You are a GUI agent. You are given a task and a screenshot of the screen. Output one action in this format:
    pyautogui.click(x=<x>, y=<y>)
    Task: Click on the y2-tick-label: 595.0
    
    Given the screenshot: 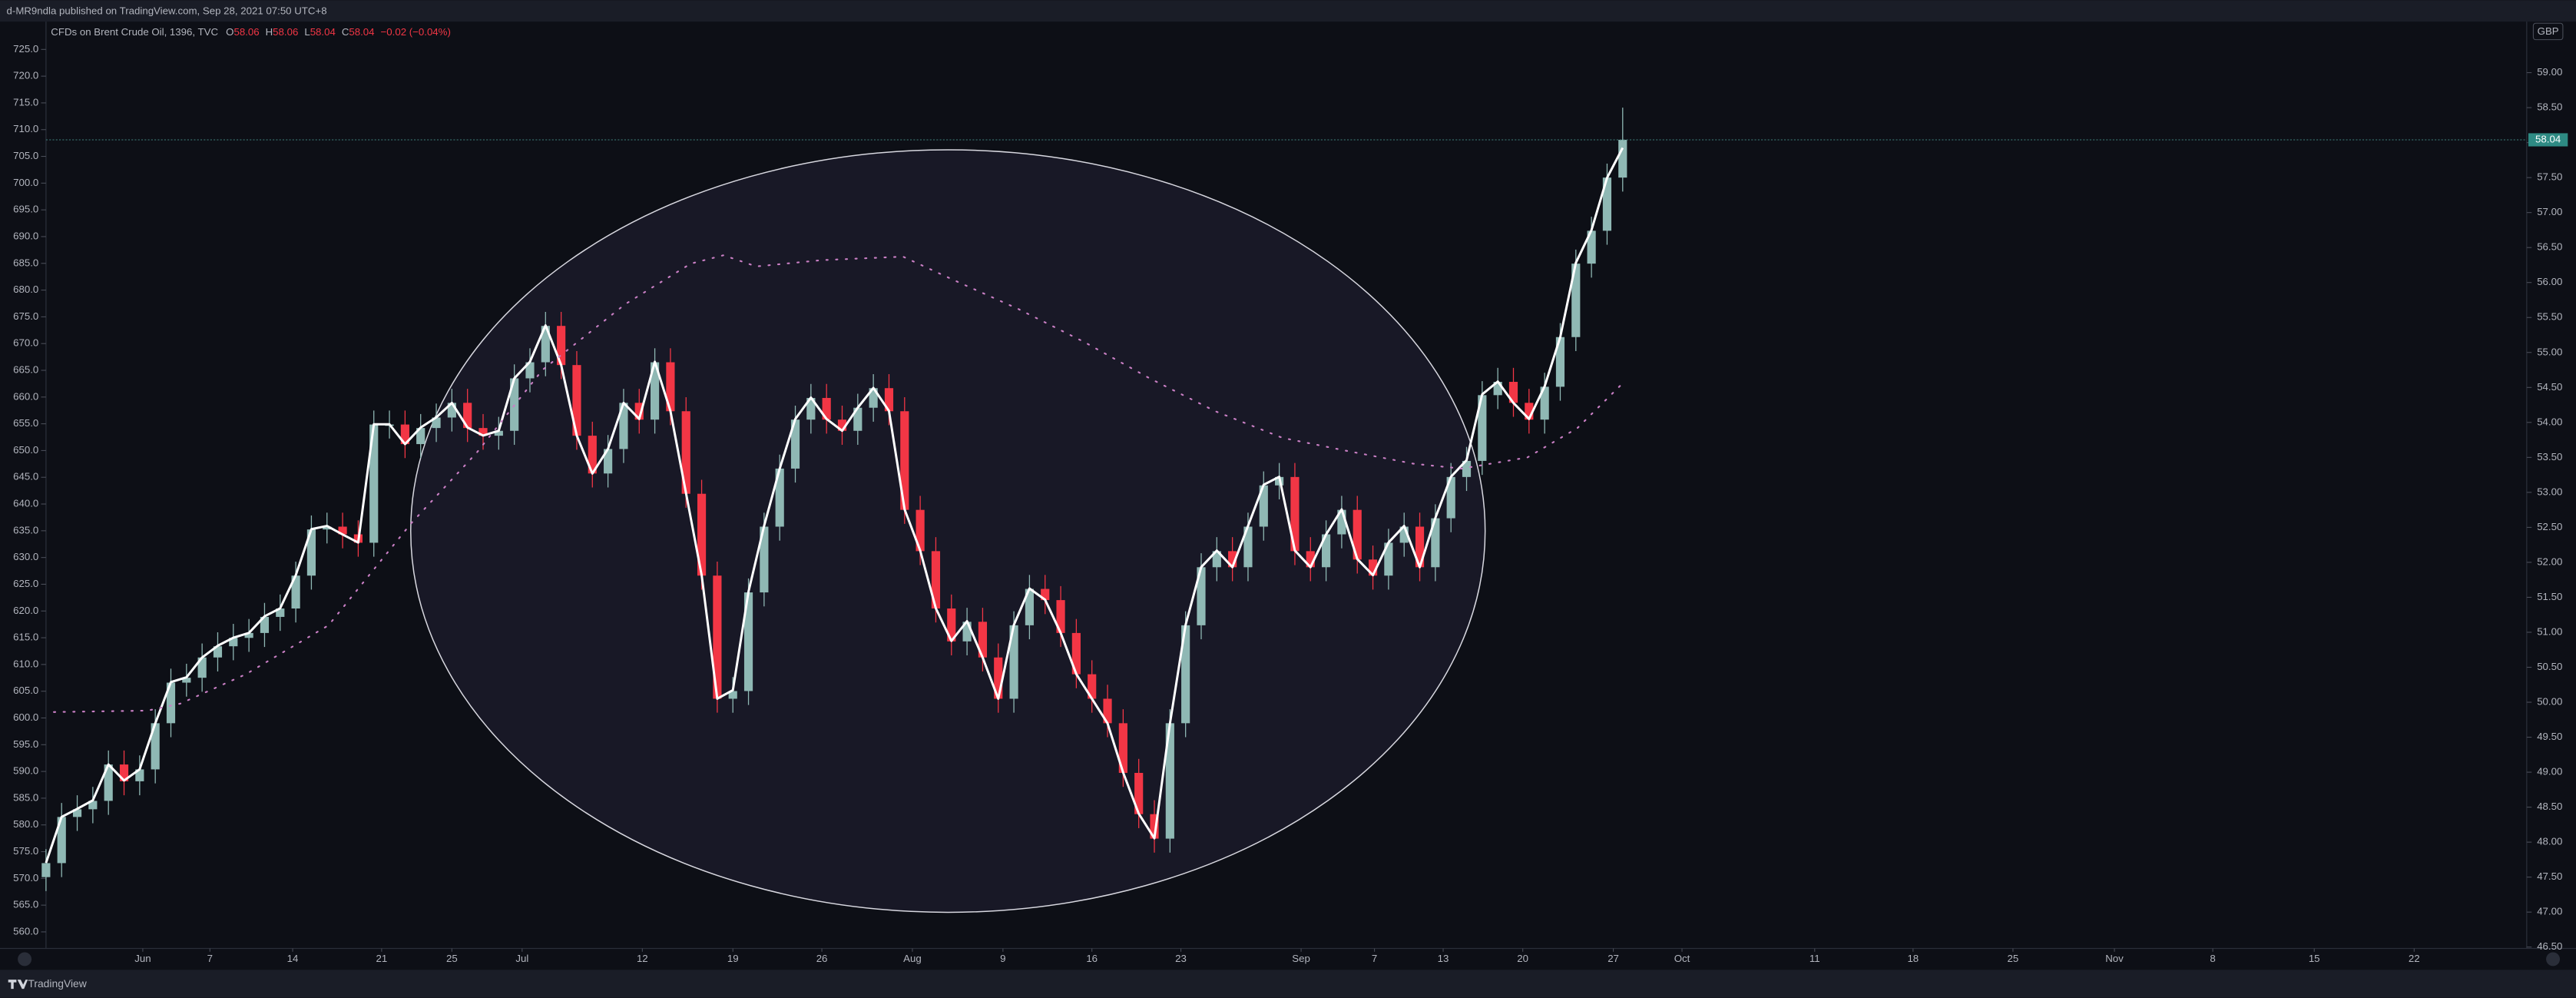 What is the action you would take?
    pyautogui.click(x=25, y=744)
    